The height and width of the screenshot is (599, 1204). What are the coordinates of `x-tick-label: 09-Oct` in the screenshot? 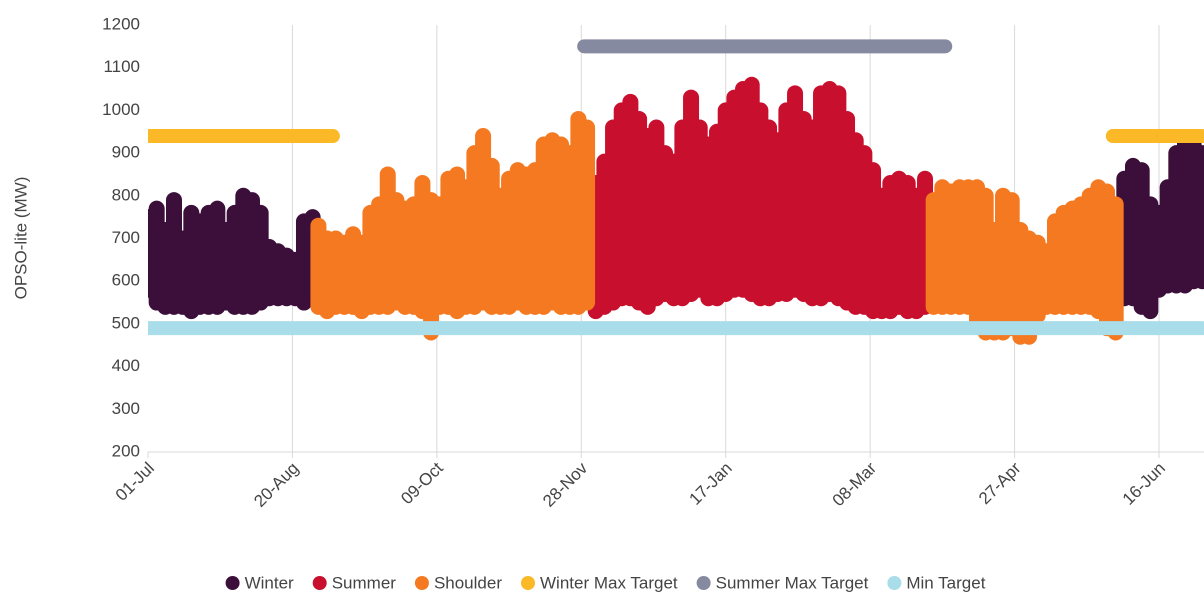 It's located at (422, 483).